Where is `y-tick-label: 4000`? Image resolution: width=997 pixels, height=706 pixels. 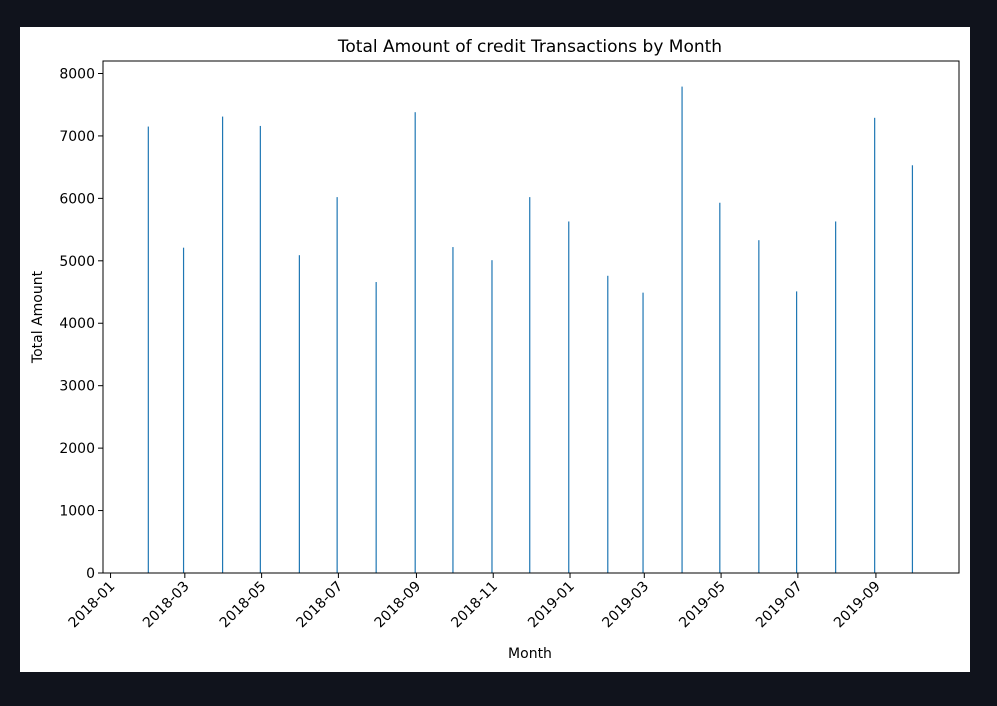 y-tick-label: 4000 is located at coordinates (77, 324).